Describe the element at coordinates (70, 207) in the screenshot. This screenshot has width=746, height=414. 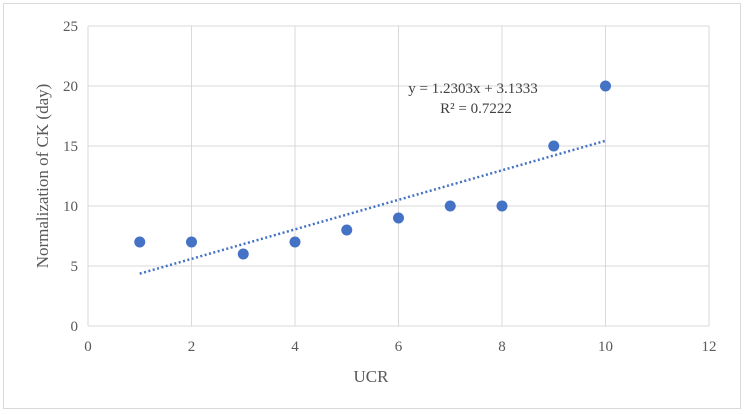
I see `y-tick-label: 10` at that location.